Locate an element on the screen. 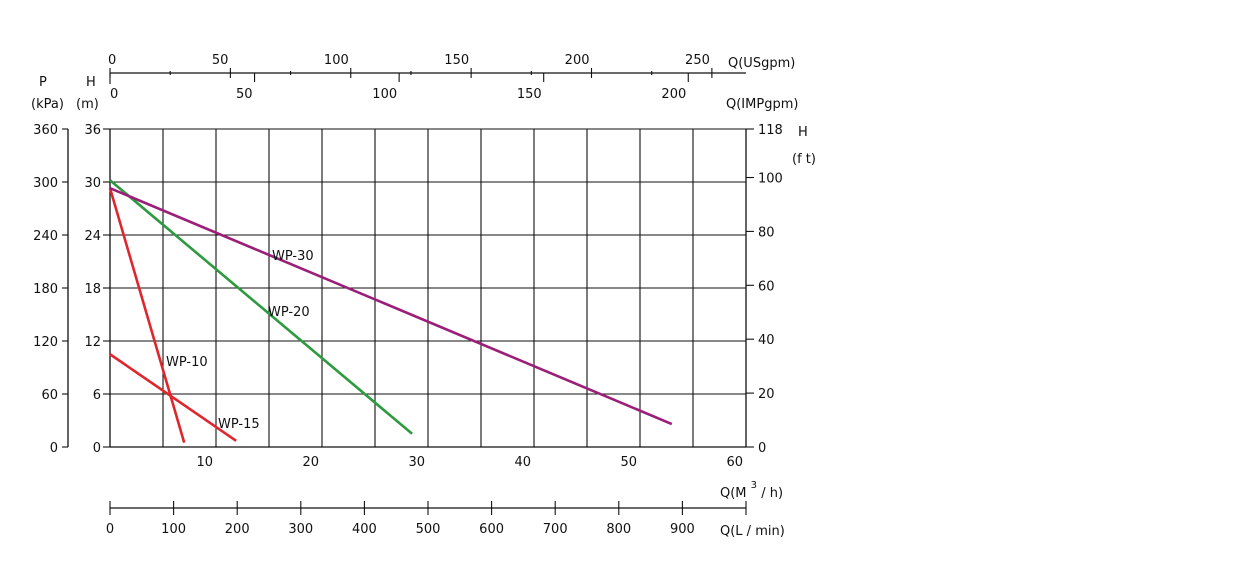 This screenshot has width=1246, height=587. lmin-tick-label: 100 is located at coordinates (173, 529).